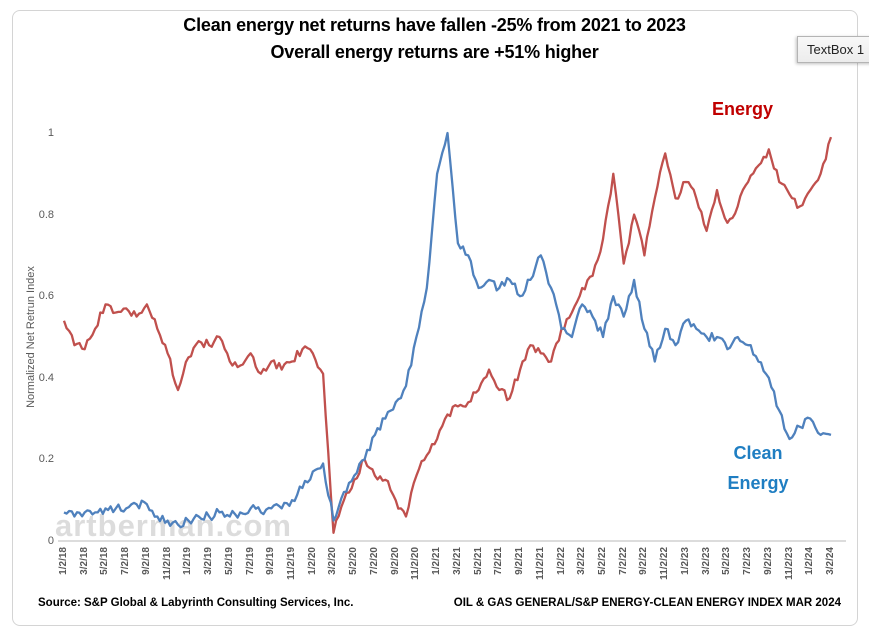 The width and height of the screenshot is (869, 634). Describe the element at coordinates (644, 561) in the screenshot. I see `x-tick-label: 9/2/22` at that location.